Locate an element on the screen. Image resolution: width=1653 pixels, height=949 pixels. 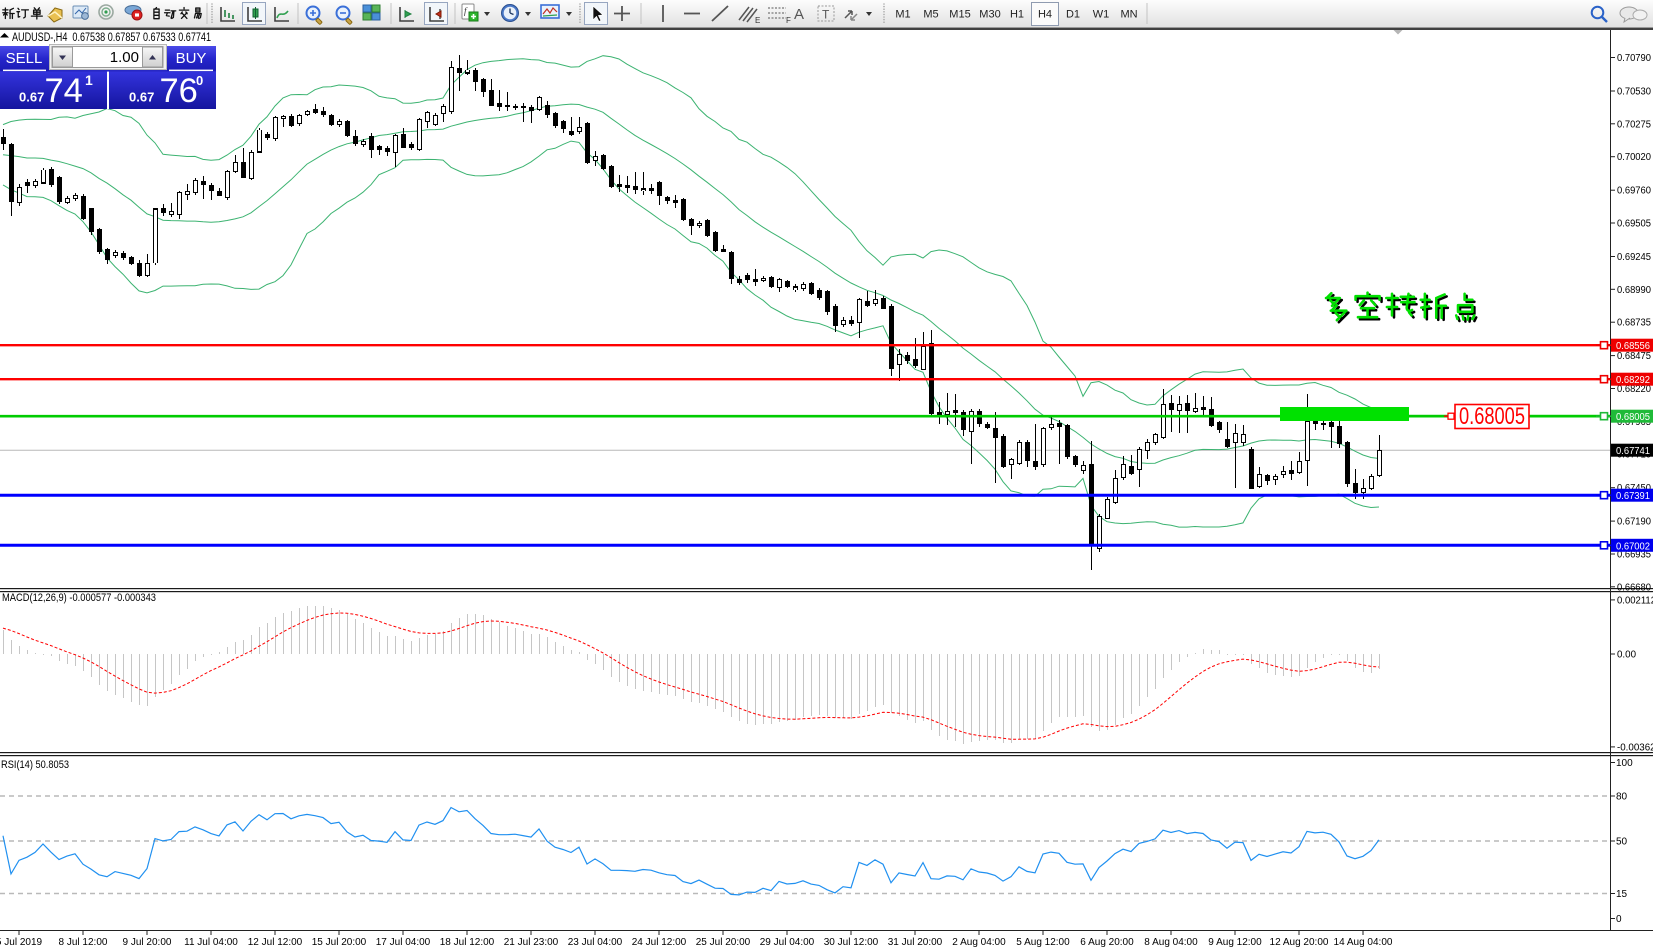
svg-text: 0.70530 is located at coordinates (1634, 92).